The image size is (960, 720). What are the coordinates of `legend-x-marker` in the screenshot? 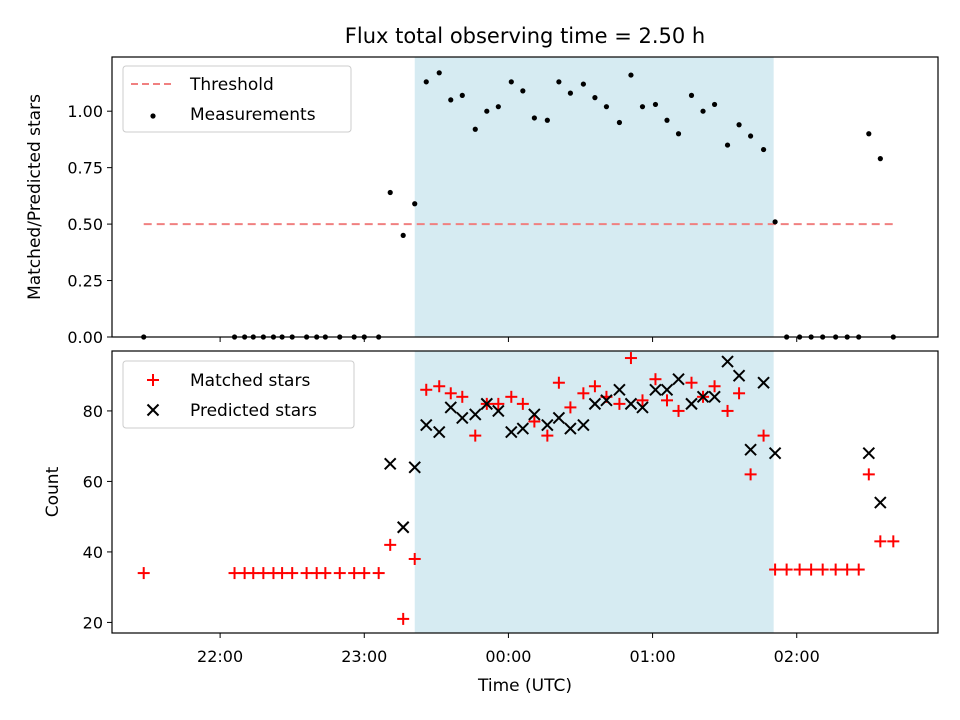 It's located at (153, 410).